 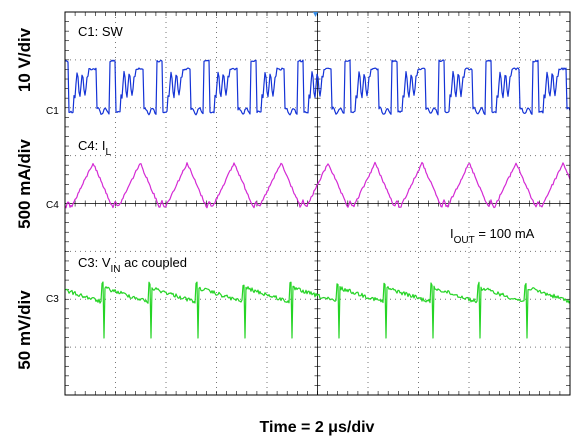 What do you see at coordinates (52, 111) in the screenshot?
I see `channel-marker-c1: C1` at bounding box center [52, 111].